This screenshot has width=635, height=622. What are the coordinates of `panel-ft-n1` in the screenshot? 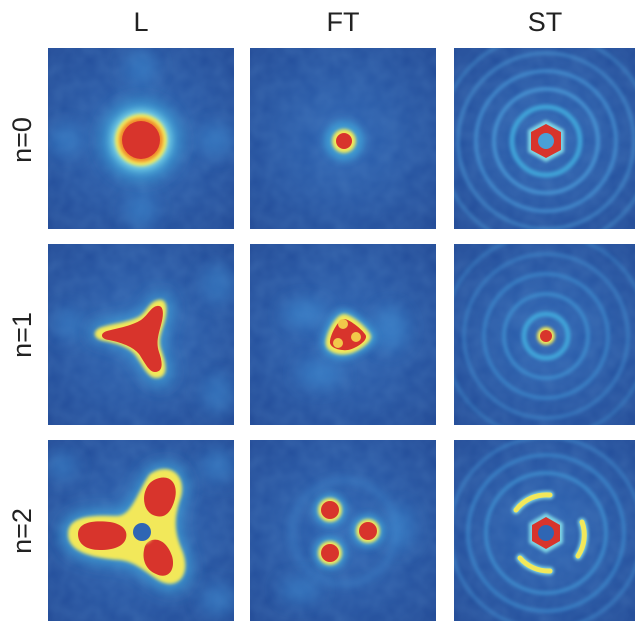 It's located at (343, 334).